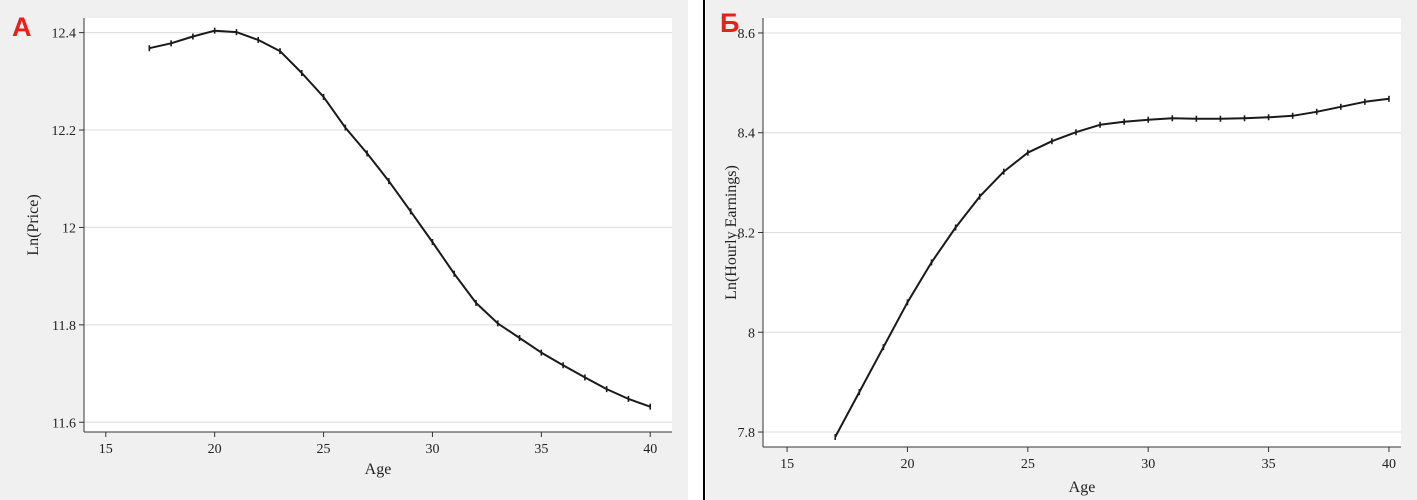 The height and width of the screenshot is (500, 1417). What do you see at coordinates (33, 224) in the screenshot?
I see `y-axis-label: Ln(Price)` at bounding box center [33, 224].